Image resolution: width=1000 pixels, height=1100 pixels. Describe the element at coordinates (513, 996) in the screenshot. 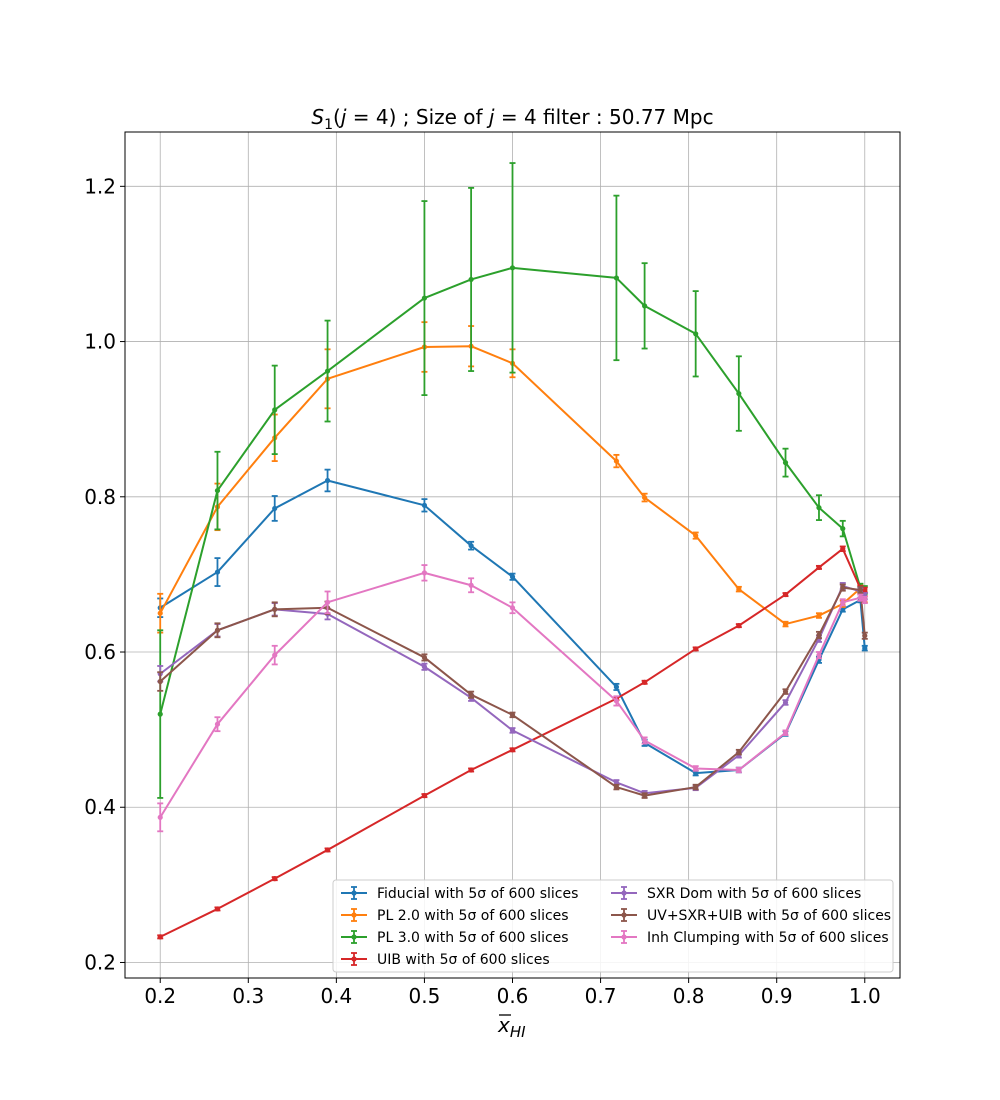

I see `x-tick-label: 0.6` at that location.